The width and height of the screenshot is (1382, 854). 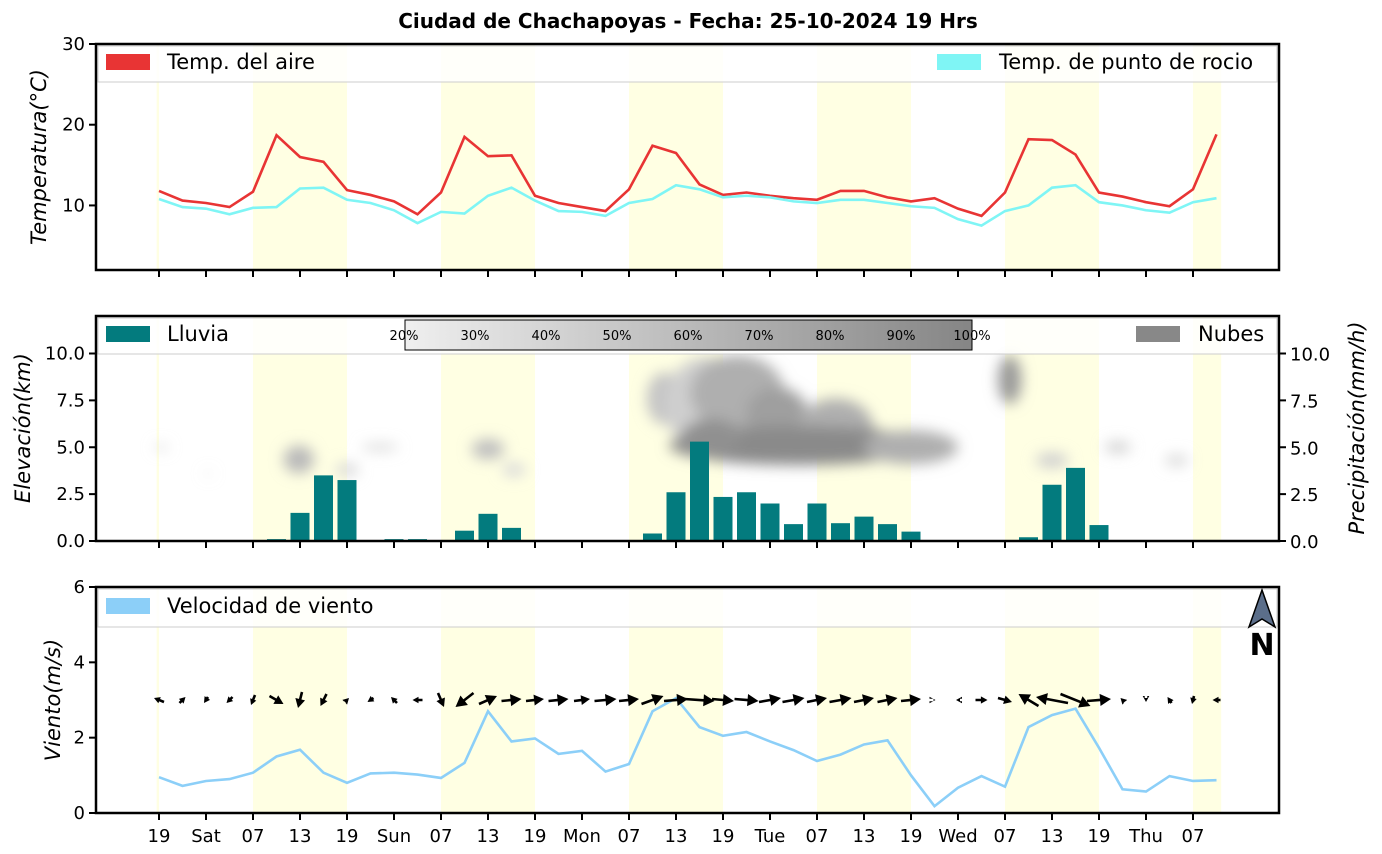 I want to click on colorbar-label: 80%, so click(x=830, y=336).